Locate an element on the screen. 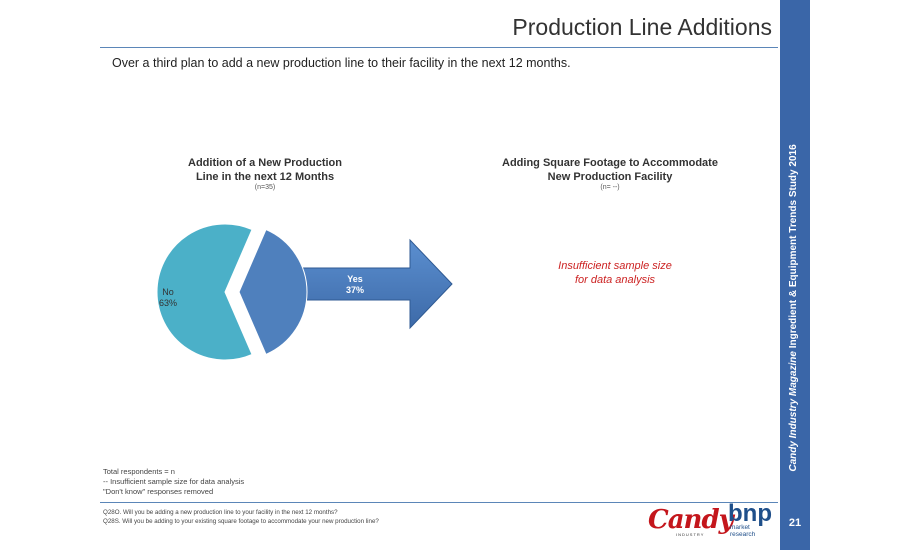  footnote-total: Total respondents = n is located at coordinates (139, 471).